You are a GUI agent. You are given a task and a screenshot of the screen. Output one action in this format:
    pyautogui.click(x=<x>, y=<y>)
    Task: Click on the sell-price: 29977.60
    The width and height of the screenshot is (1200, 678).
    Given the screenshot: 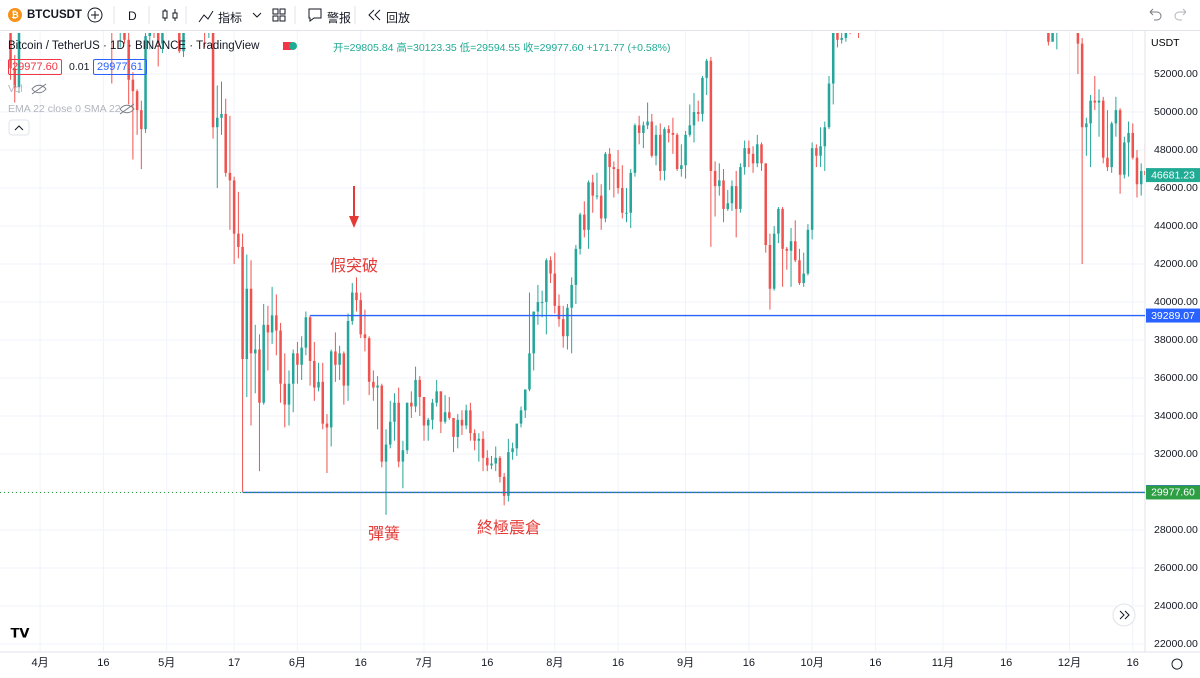 What is the action you would take?
    pyautogui.click(x=35, y=67)
    